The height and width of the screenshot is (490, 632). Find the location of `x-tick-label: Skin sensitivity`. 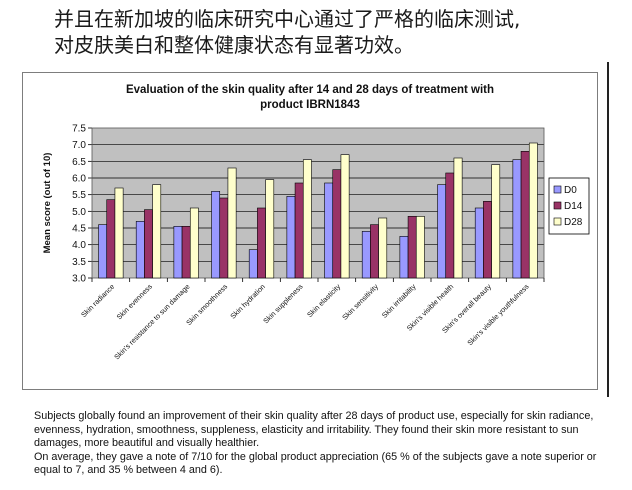

x-tick-label: Skin sensitivity is located at coordinates (360, 302).